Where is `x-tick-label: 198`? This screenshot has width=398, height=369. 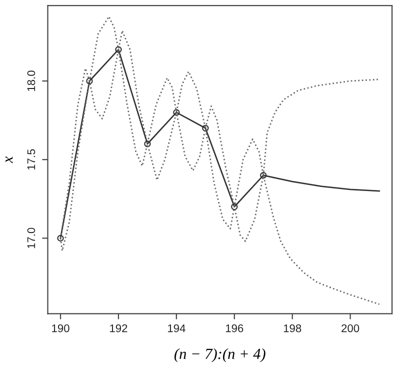 x-tick-label: 198 is located at coordinates (293, 328).